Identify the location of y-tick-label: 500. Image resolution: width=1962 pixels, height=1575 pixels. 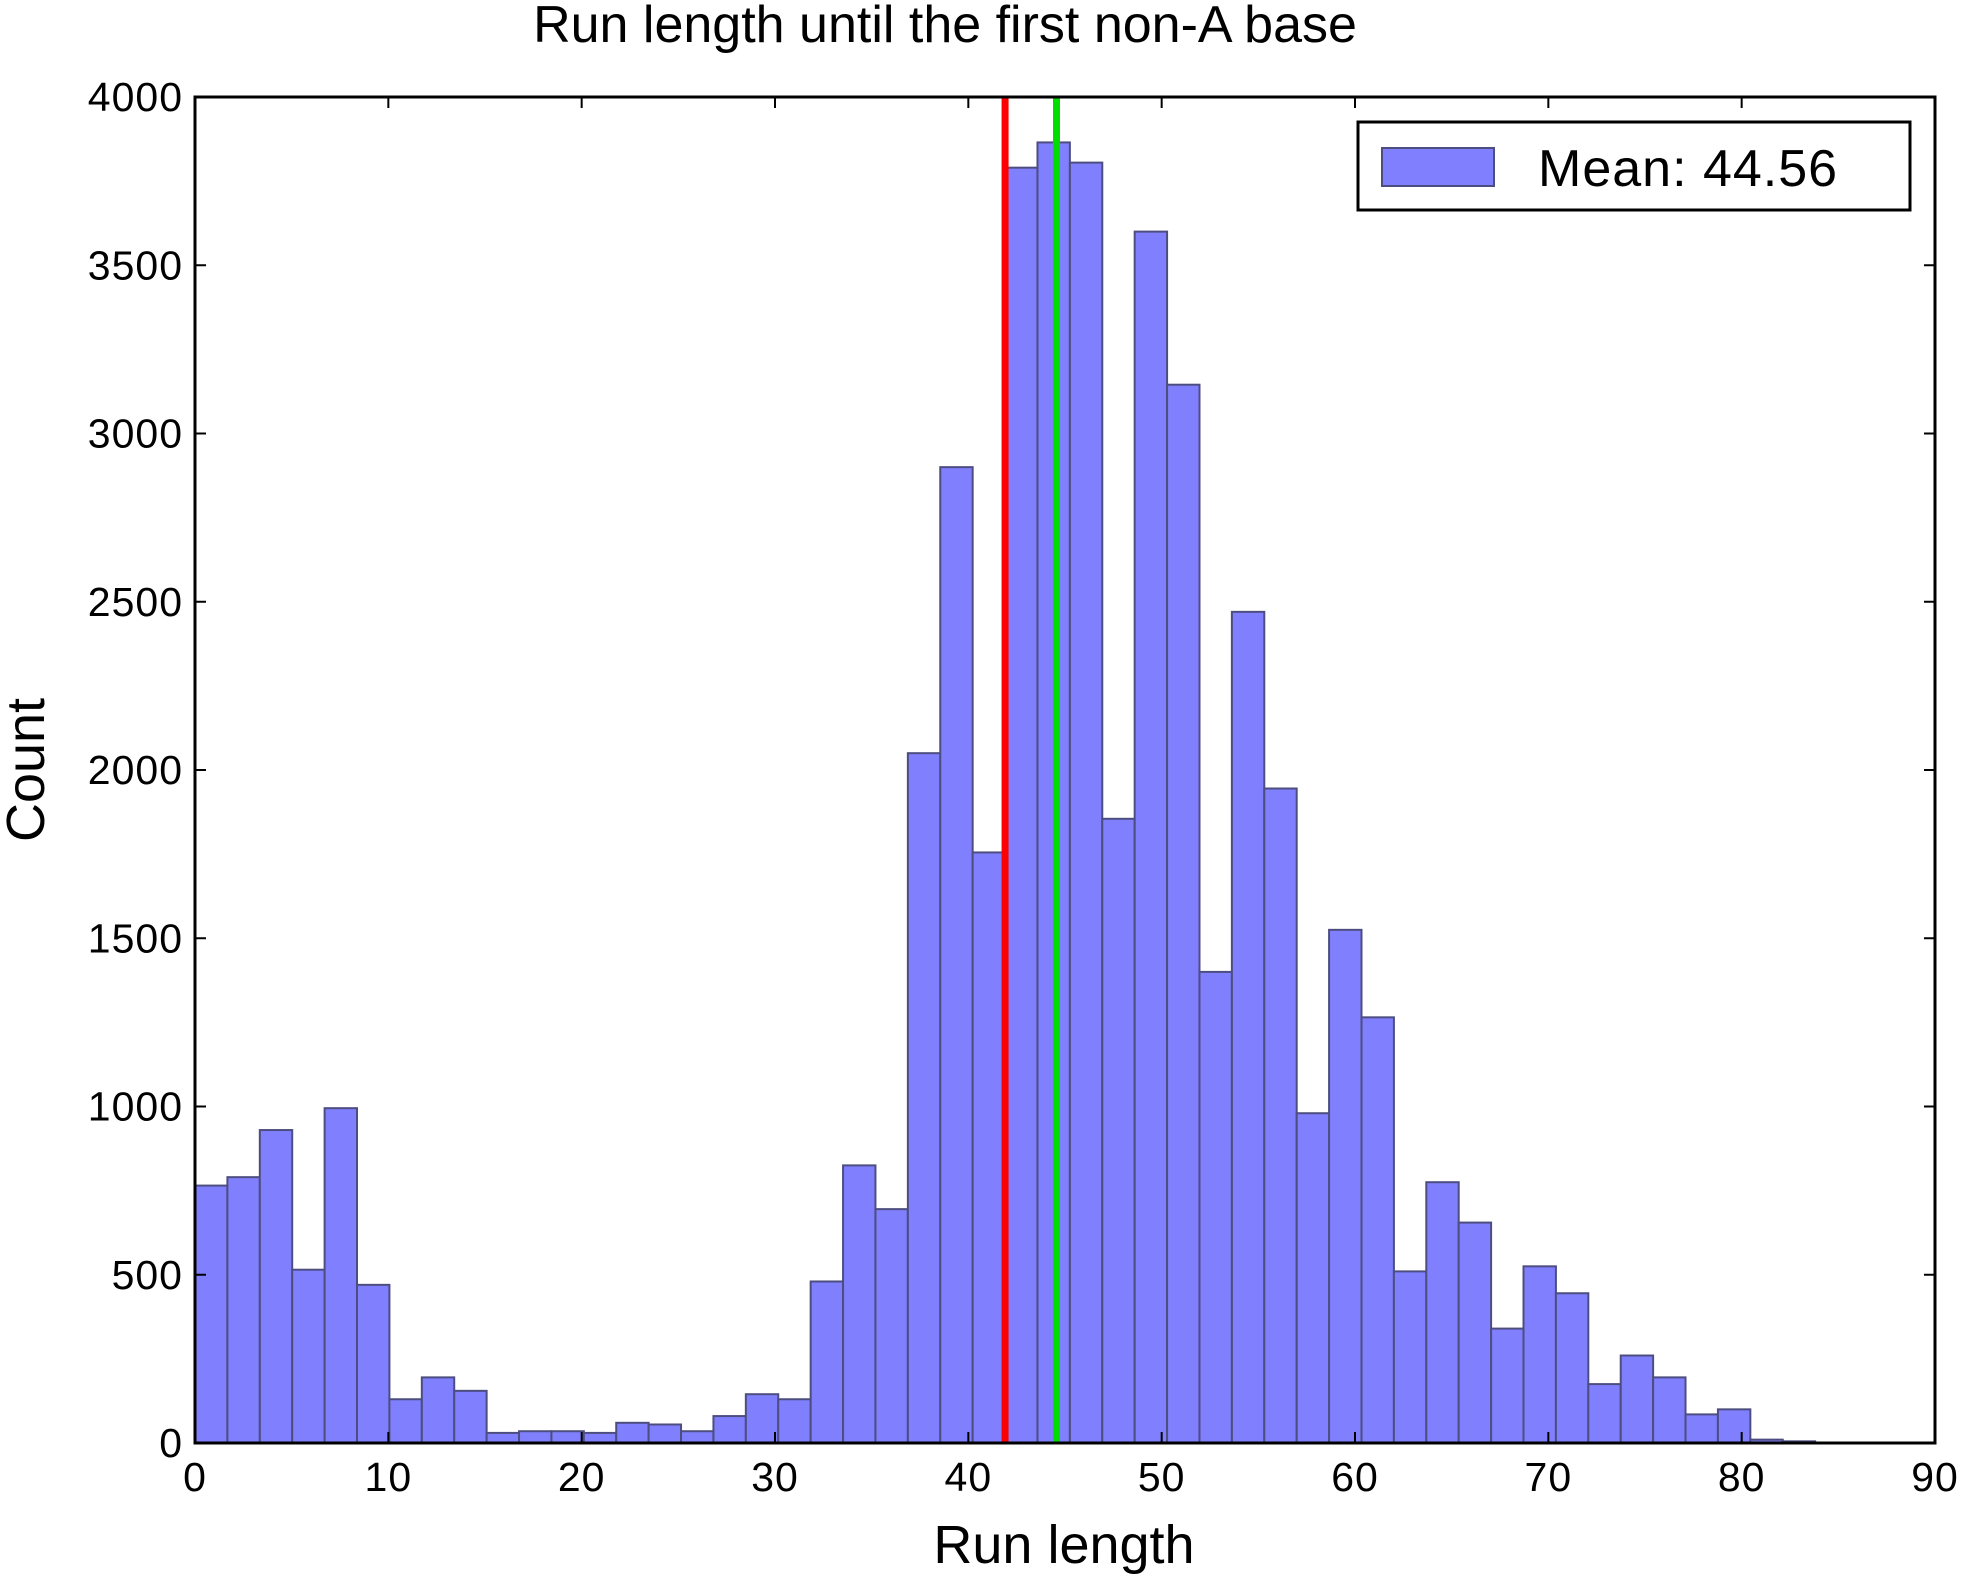
(147, 1275).